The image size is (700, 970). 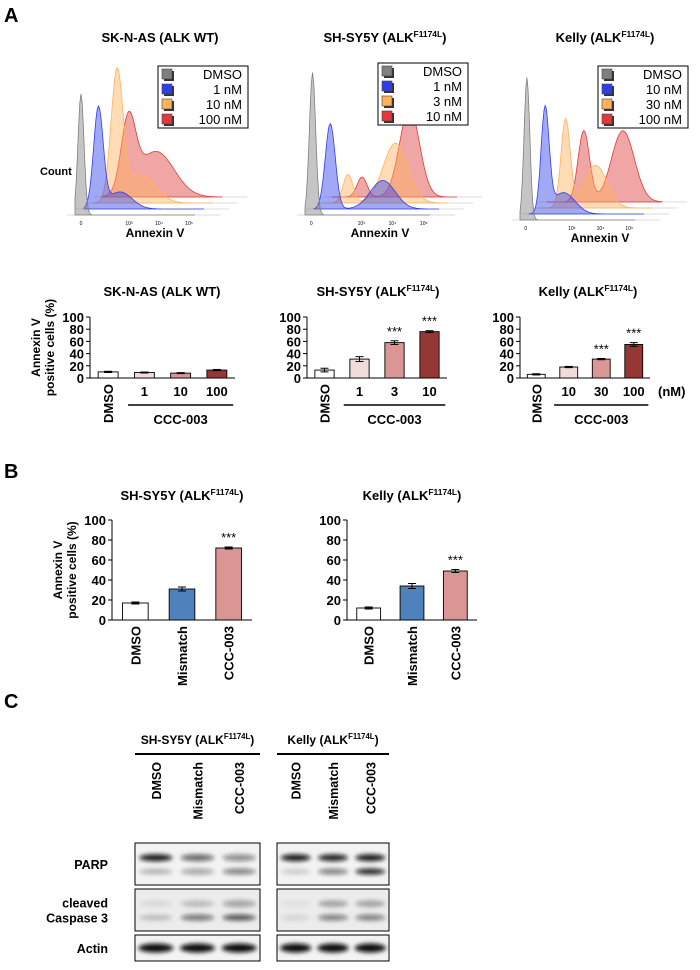 What do you see at coordinates (182, 656) in the screenshot?
I see `x-tick-label: Mismatch` at bounding box center [182, 656].